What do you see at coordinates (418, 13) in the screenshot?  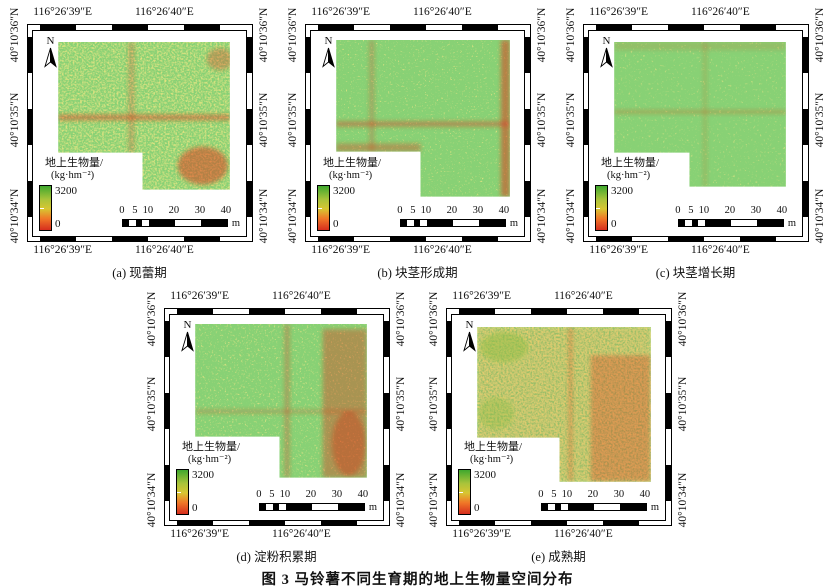 I see `longitude-labels-top: 116°26′39″E 116°26′40″E` at bounding box center [418, 13].